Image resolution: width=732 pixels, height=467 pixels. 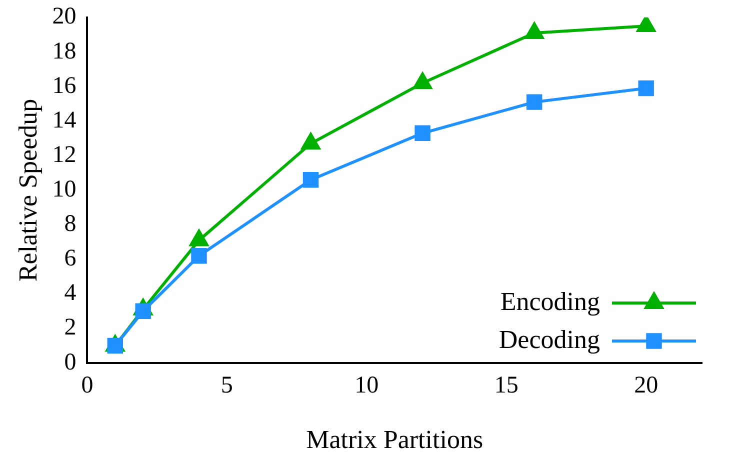 I want to click on y-tick-label: 2, so click(x=70, y=327).